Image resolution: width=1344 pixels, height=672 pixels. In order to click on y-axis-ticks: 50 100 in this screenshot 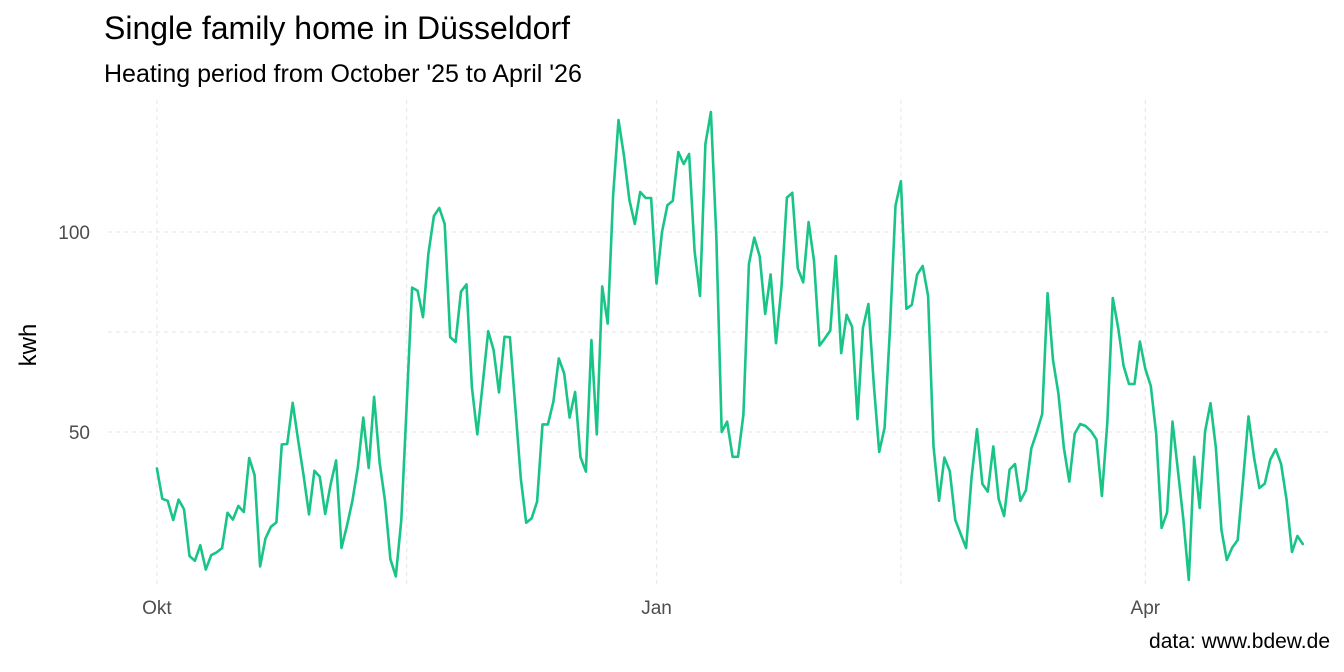, I will do `click(74, 333)`.